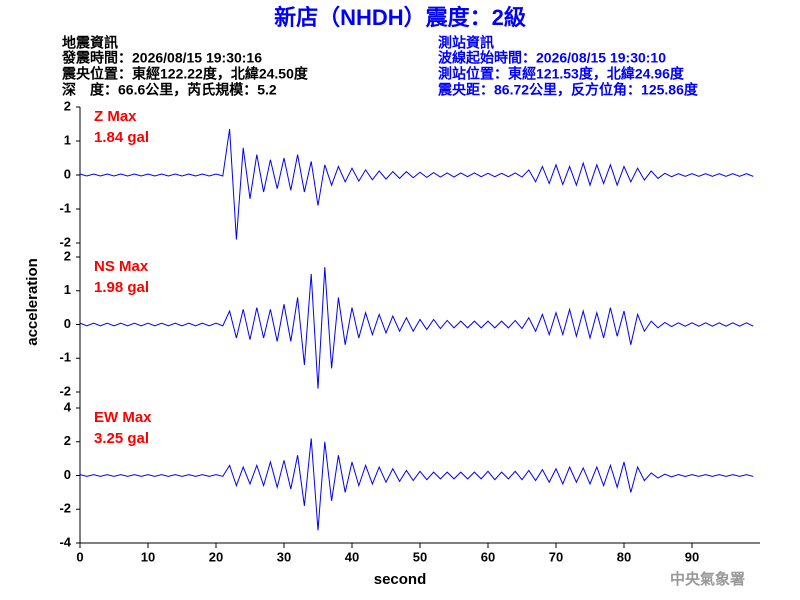 This screenshot has width=800, height=600. Describe the element at coordinates (121, 287) in the screenshot. I see `panel-label: 1.98 gal` at that location.